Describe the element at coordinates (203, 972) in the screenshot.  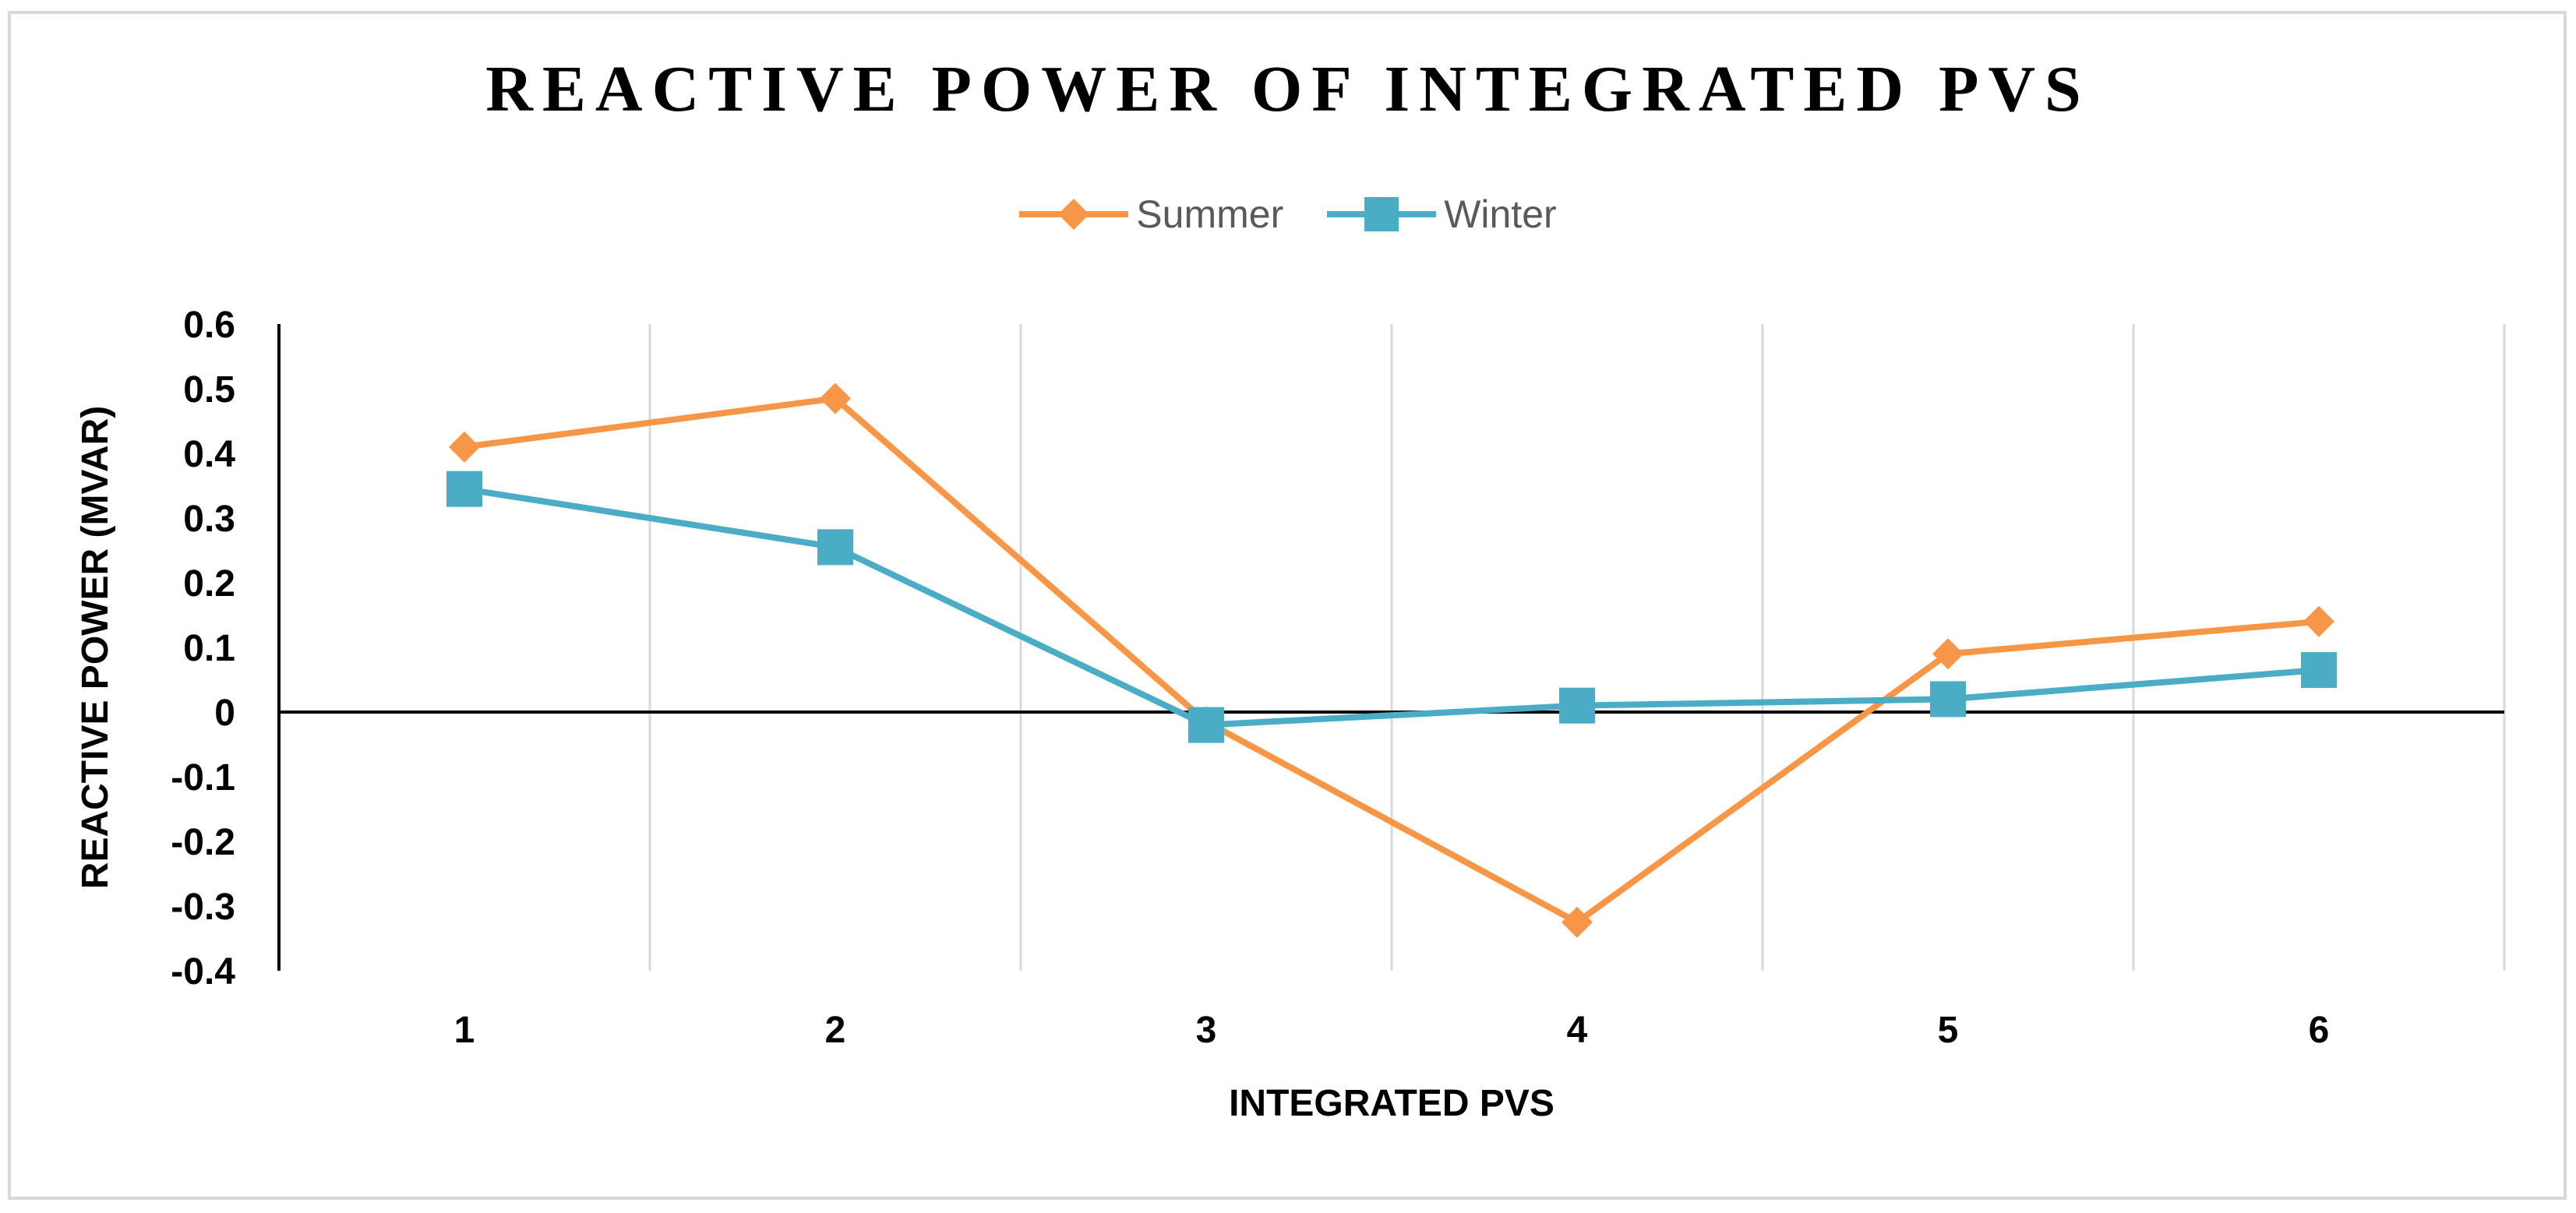
I see `y-tick-label: -0.4` at that location.